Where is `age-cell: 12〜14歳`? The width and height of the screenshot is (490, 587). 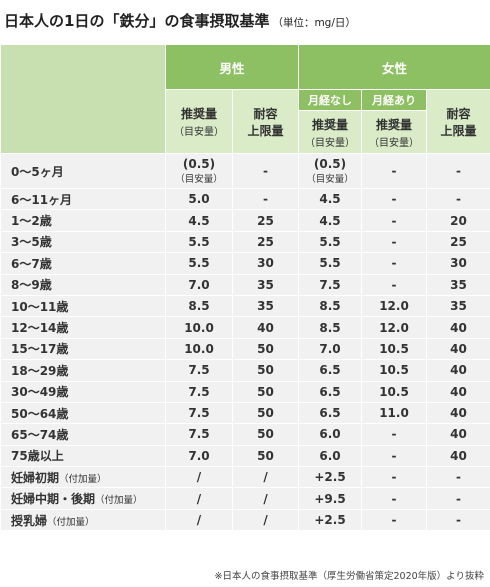 age-cell: 12〜14歳 is located at coordinates (83, 327).